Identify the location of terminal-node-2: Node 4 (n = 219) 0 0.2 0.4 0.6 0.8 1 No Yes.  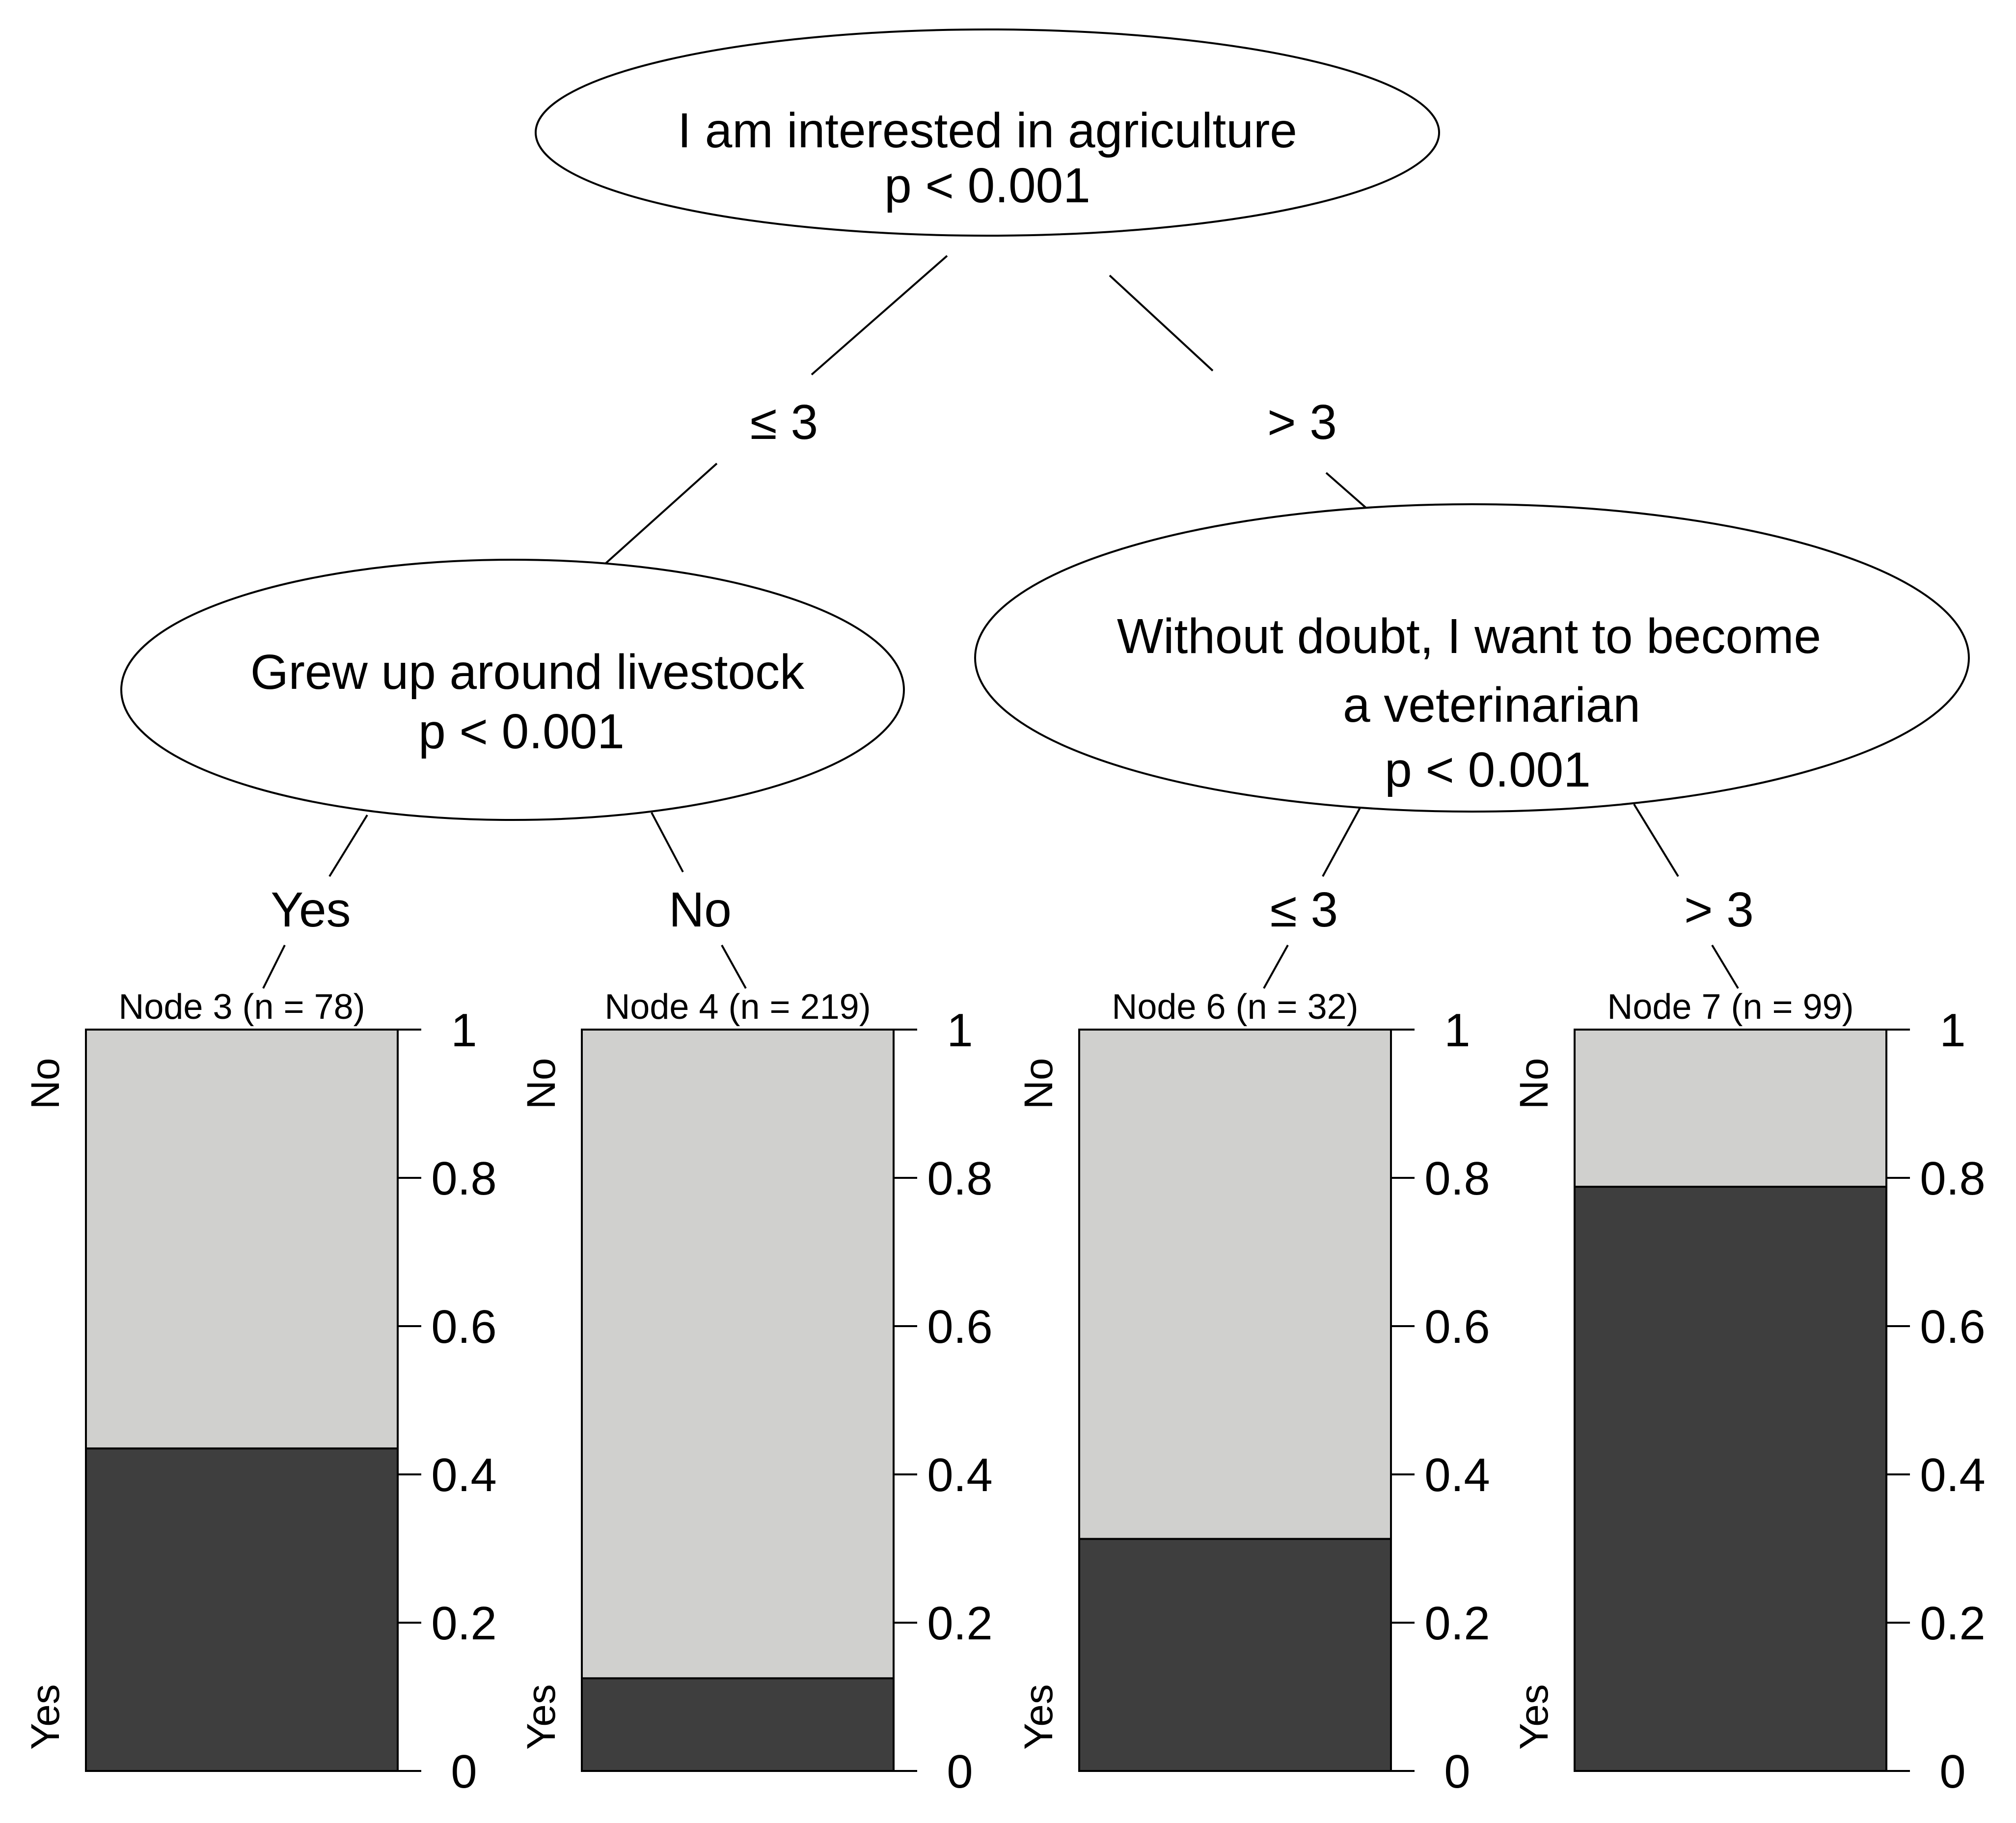
(756, 1392).